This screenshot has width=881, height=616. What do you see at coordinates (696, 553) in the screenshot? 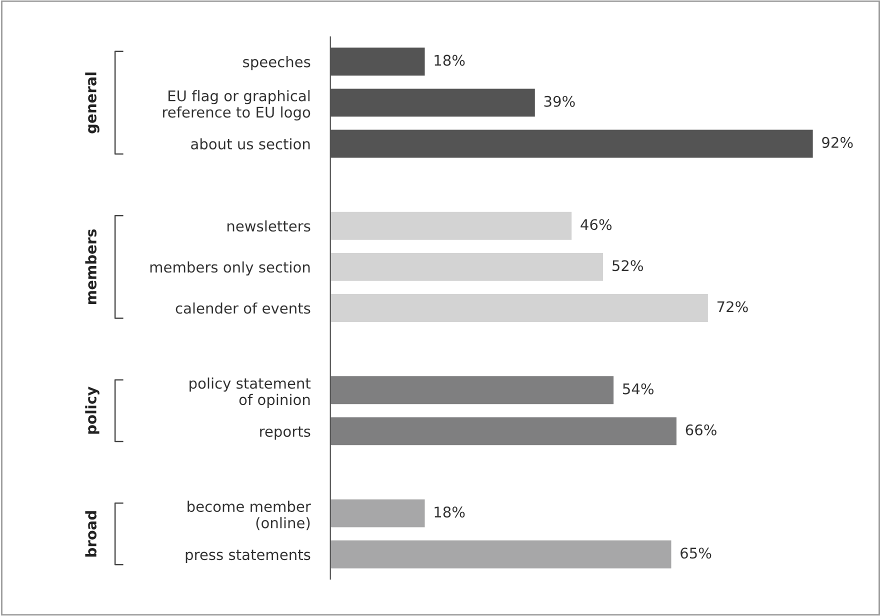
I see `data-label: 65%` at bounding box center [696, 553].